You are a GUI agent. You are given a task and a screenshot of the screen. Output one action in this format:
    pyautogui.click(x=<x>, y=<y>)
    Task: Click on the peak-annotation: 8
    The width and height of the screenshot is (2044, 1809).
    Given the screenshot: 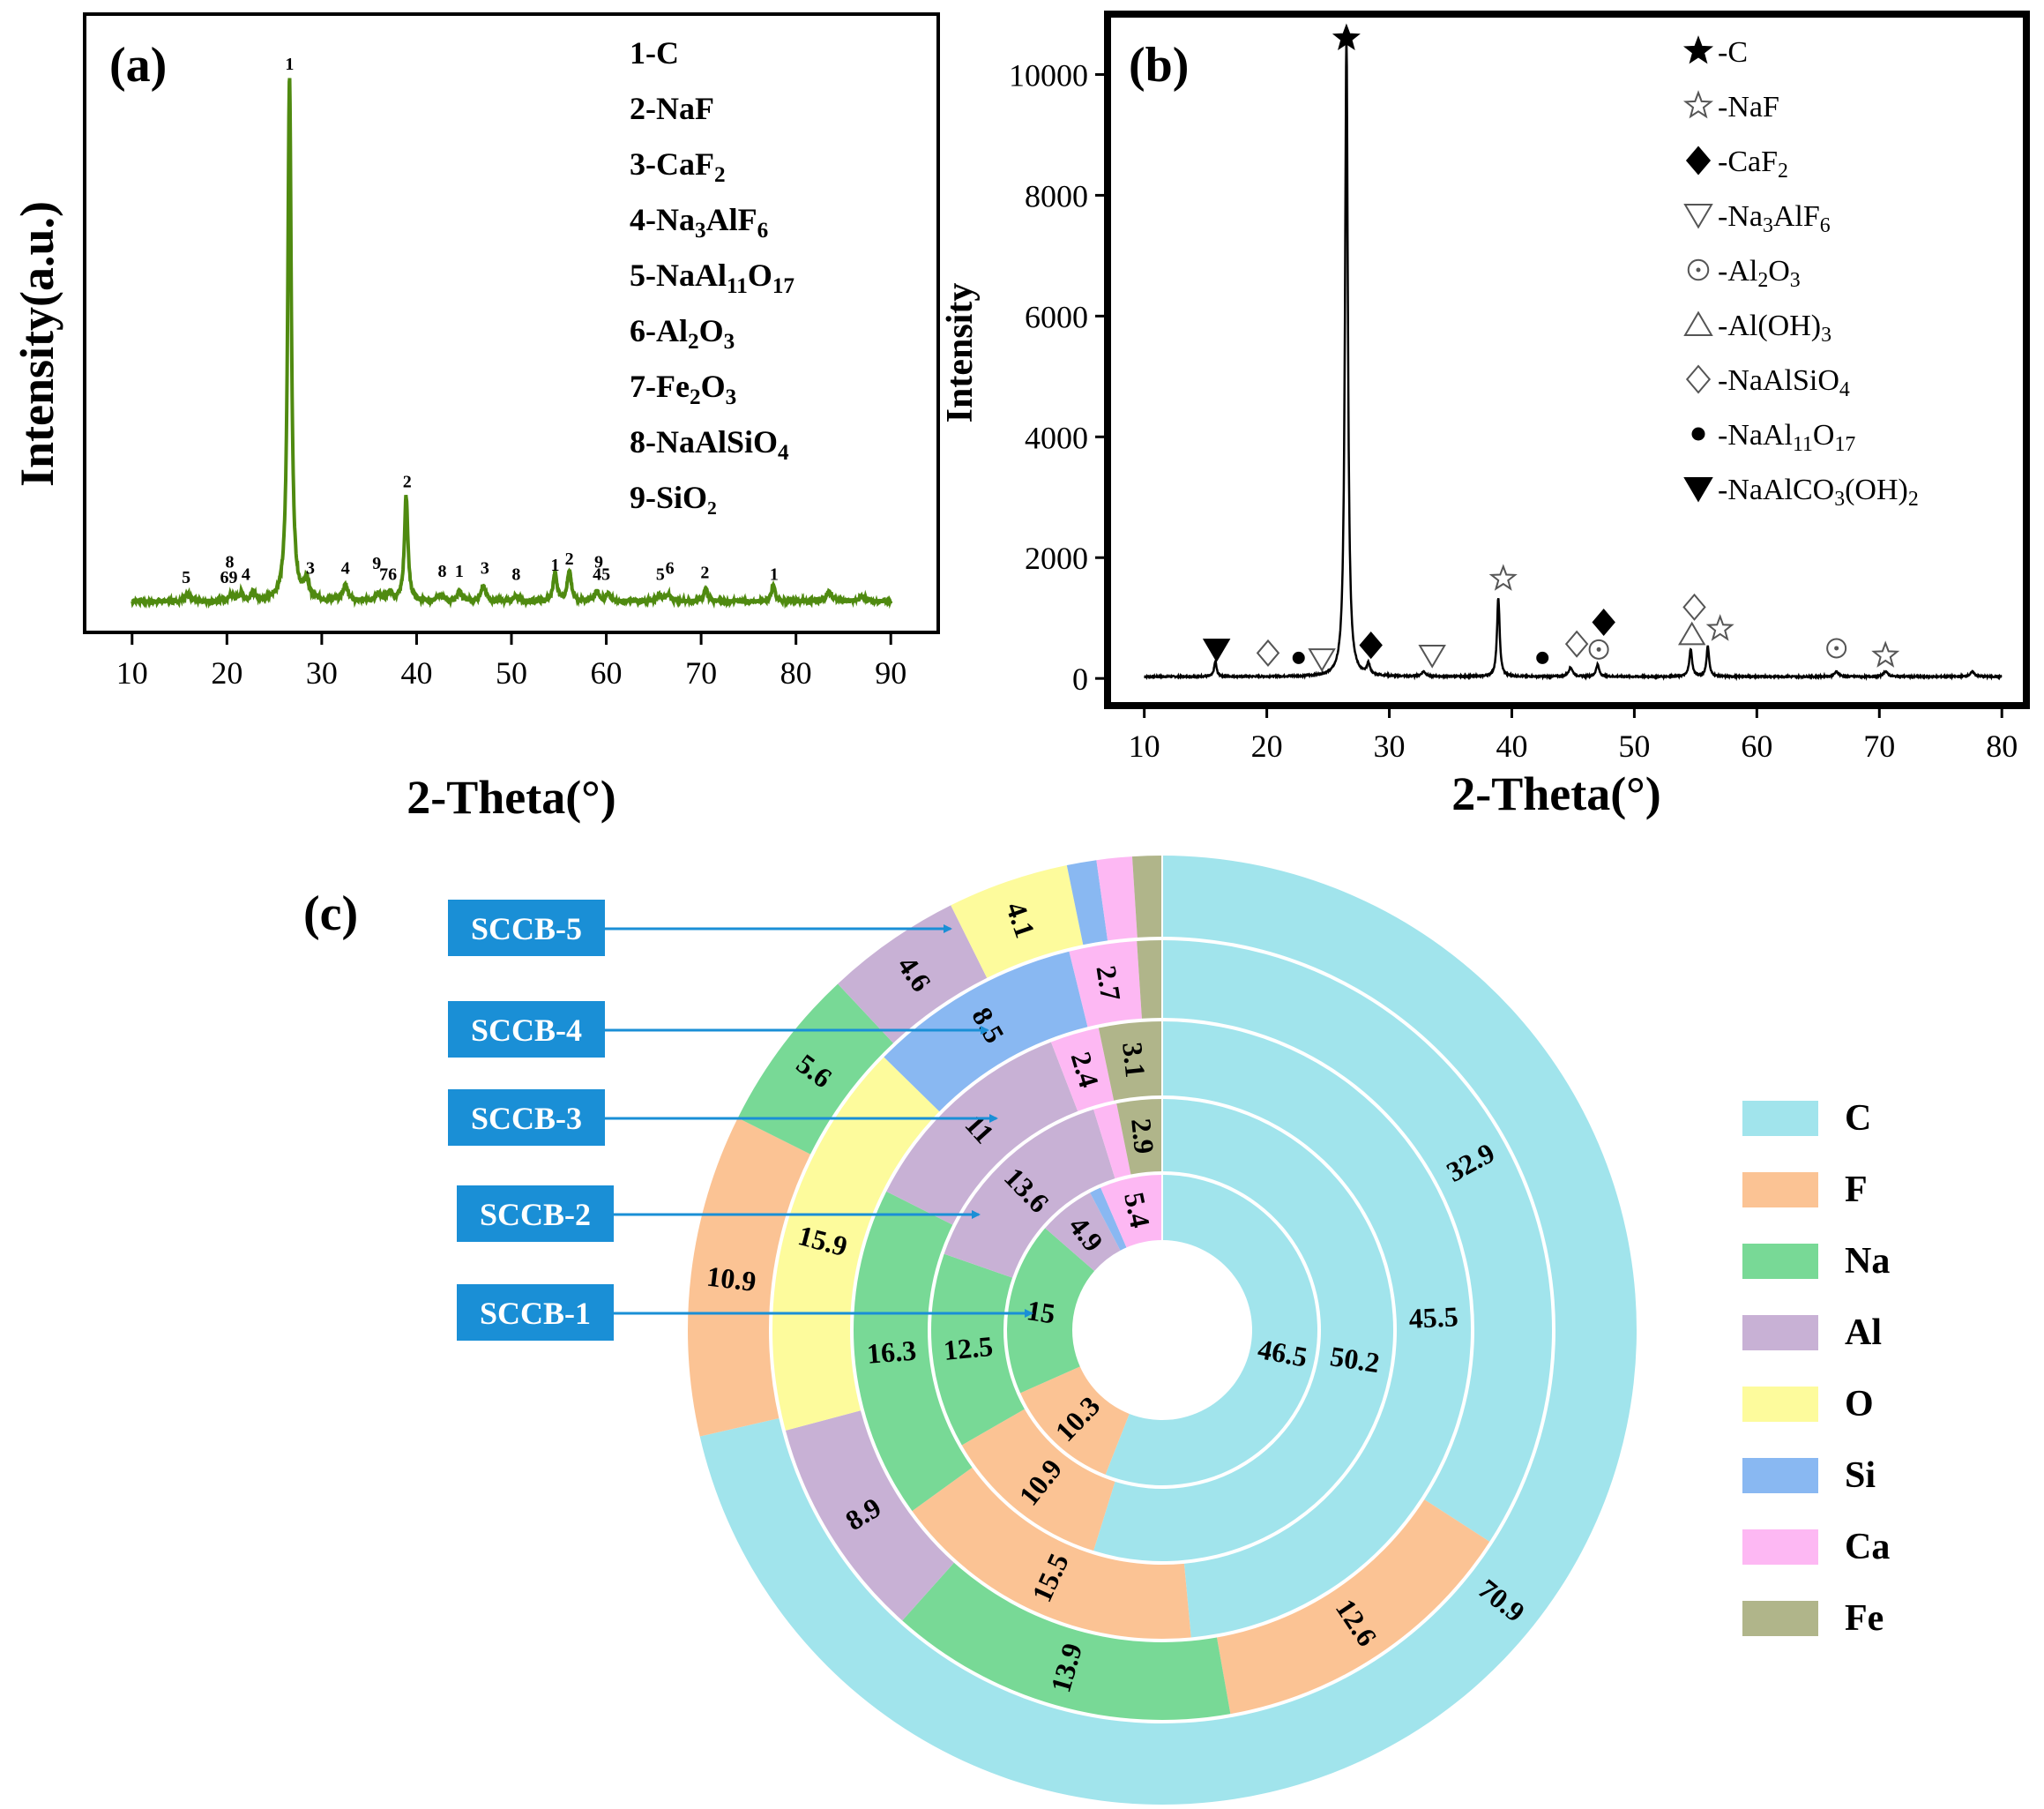 What is the action you would take?
    pyautogui.click(x=515, y=574)
    